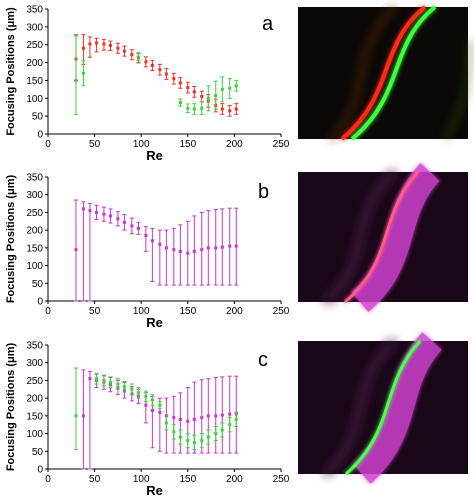  Describe the element at coordinates (187, 311) in the screenshot. I see `x-tick-label: 150` at that location.